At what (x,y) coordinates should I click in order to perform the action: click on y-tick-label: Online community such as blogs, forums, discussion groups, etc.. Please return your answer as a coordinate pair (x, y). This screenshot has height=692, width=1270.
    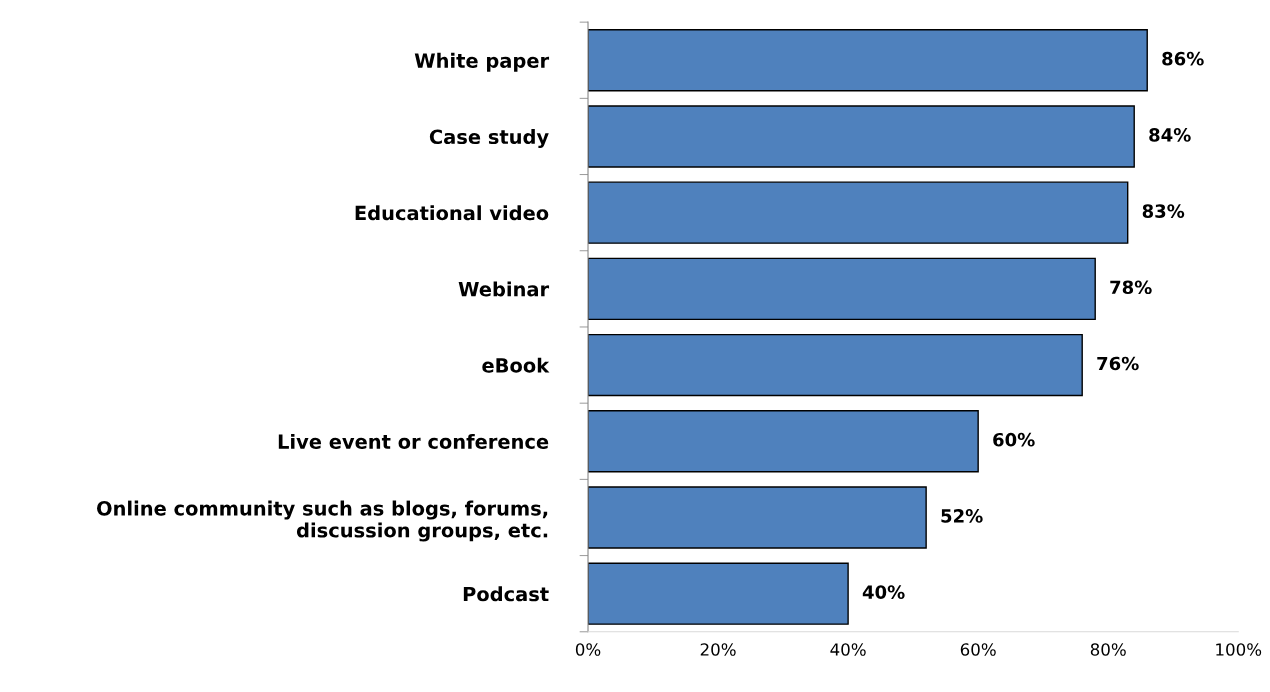
    Looking at the image, I should click on (322, 521).